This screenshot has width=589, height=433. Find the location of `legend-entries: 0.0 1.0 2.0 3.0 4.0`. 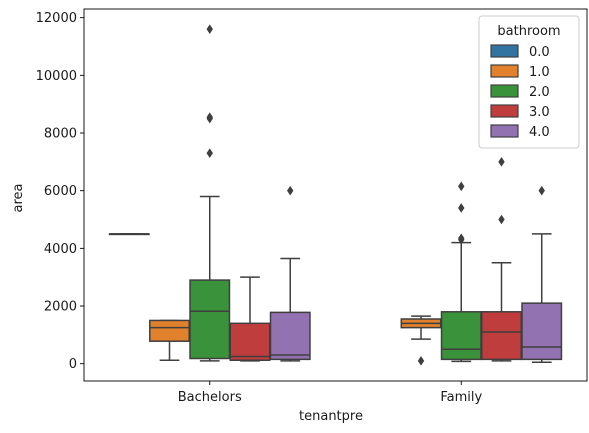

legend-entries: 0.0 1.0 2.0 3.0 4.0 is located at coordinates (520, 92).